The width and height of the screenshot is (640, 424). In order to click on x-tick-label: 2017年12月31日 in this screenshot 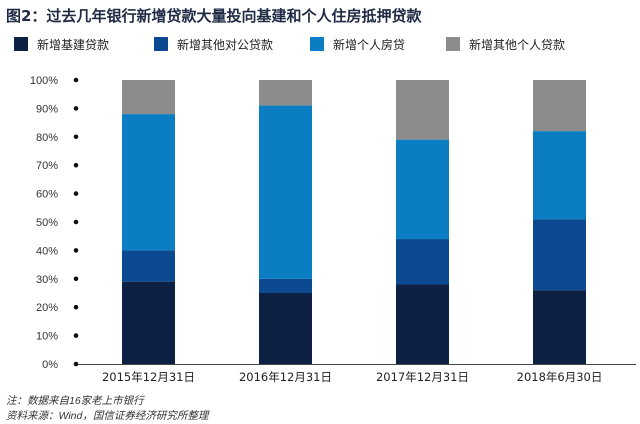, I will do `click(422, 377)`.